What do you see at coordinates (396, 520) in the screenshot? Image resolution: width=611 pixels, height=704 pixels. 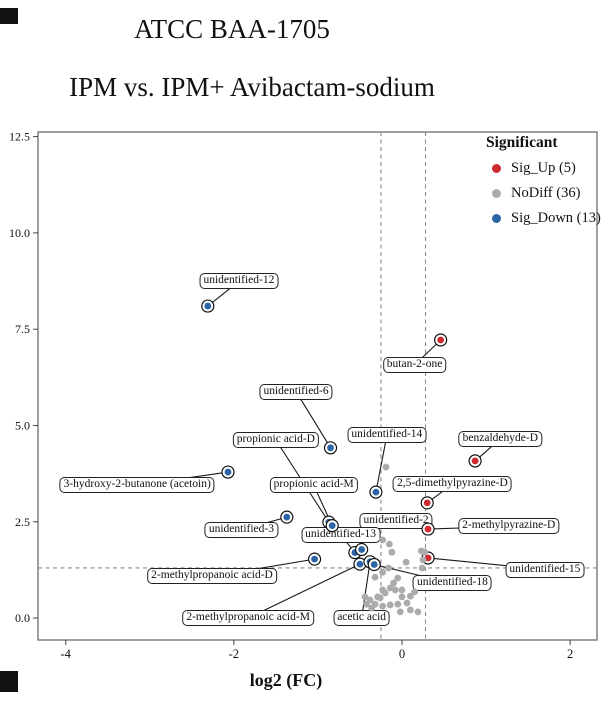 I see `annotation-label: unidentified-2` at bounding box center [396, 520].